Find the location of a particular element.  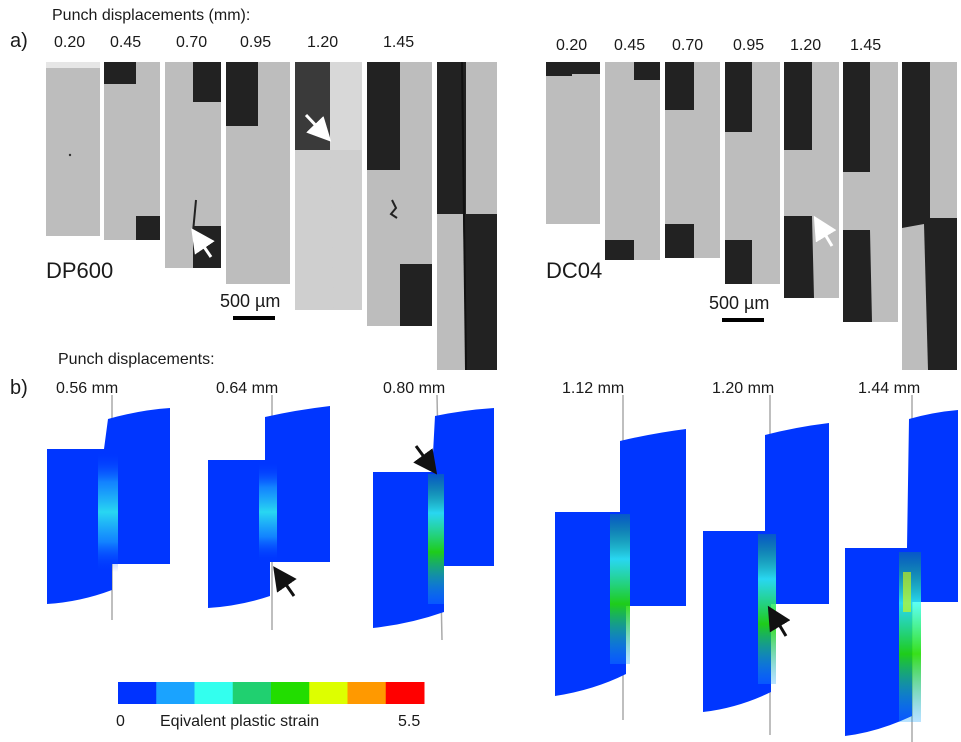

dc04-disp-label: 0.20 is located at coordinates (572, 45).